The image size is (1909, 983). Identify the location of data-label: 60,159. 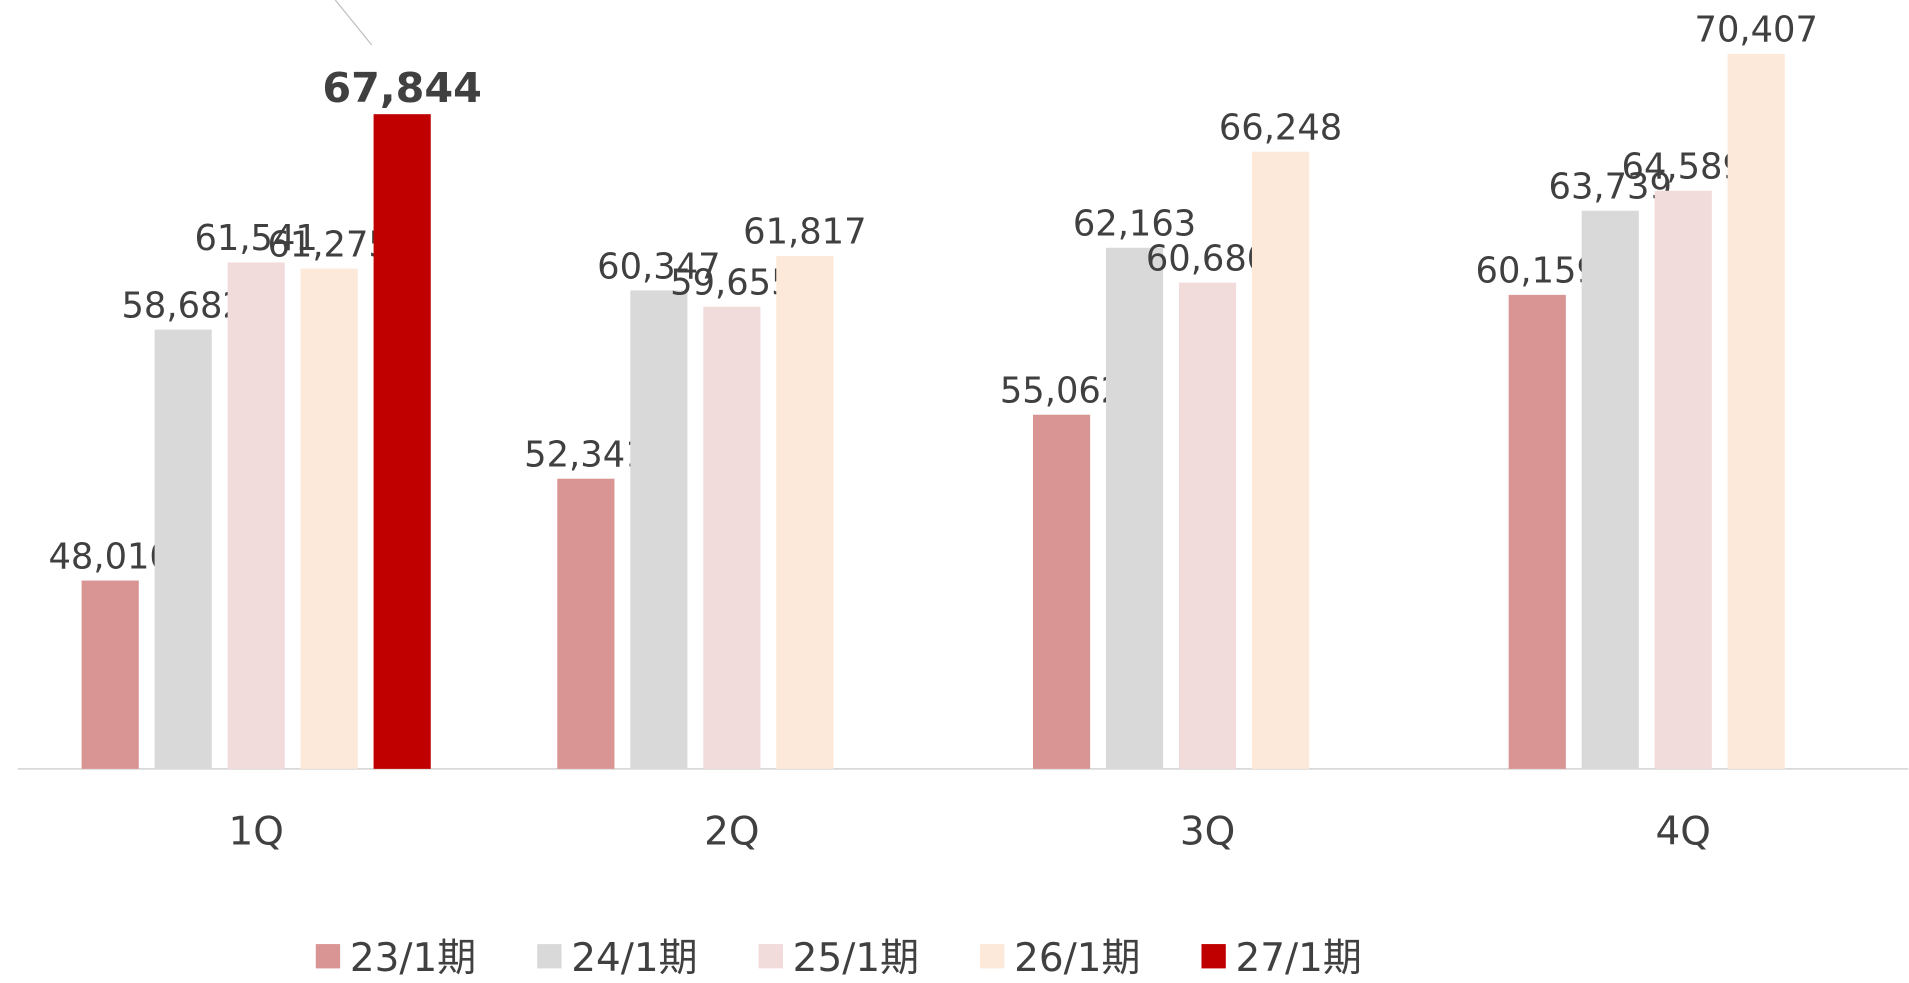
(1537, 271).